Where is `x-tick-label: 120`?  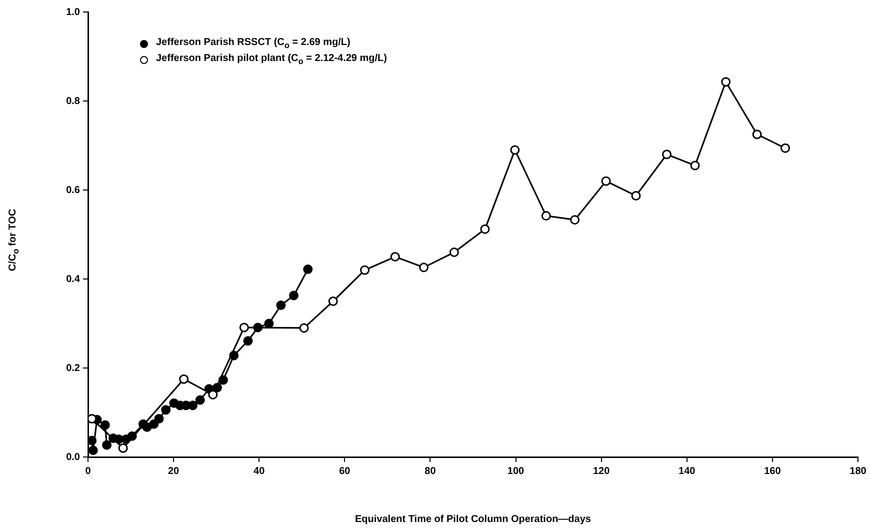 x-tick-label: 120 is located at coordinates (601, 471).